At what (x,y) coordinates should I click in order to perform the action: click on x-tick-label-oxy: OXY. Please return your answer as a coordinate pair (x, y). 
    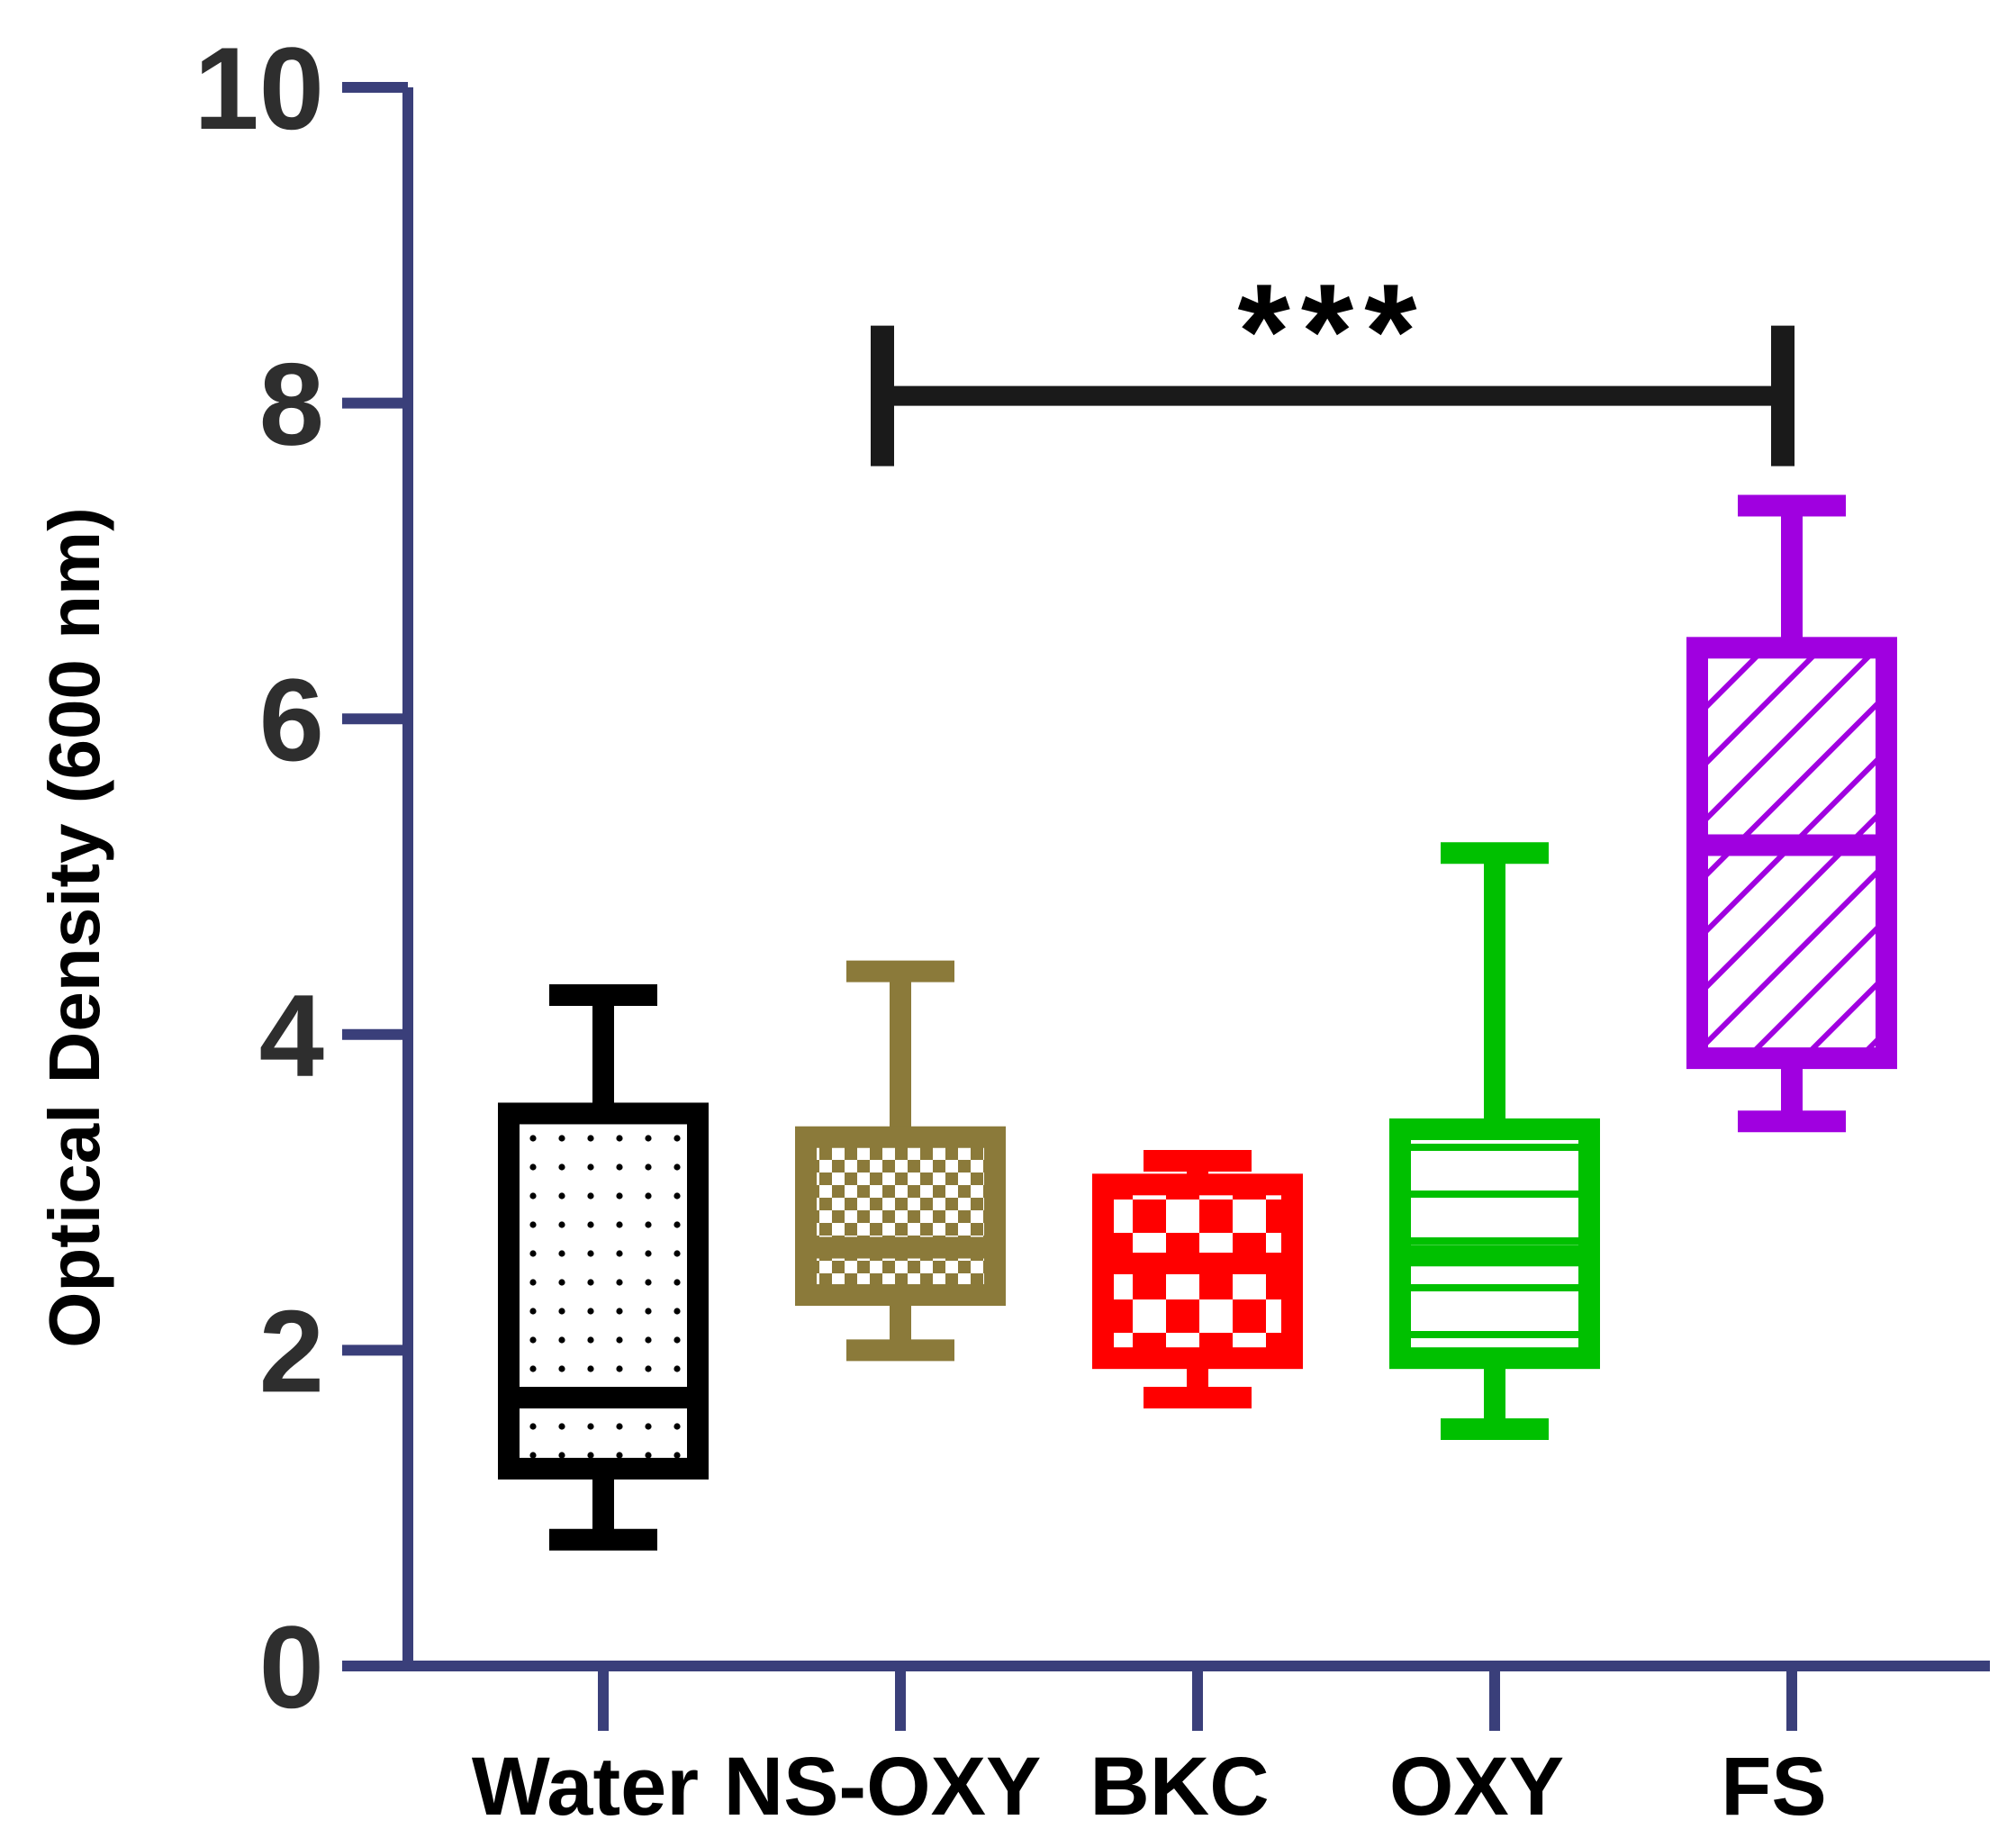
    Looking at the image, I should click on (1476, 1787).